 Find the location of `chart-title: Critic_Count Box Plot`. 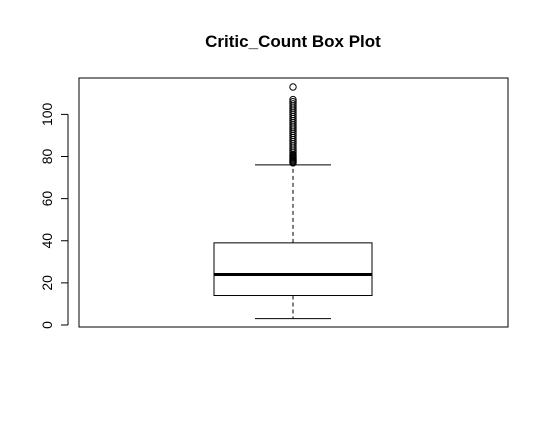

chart-title: Critic_Count Box Plot is located at coordinates (293, 41).